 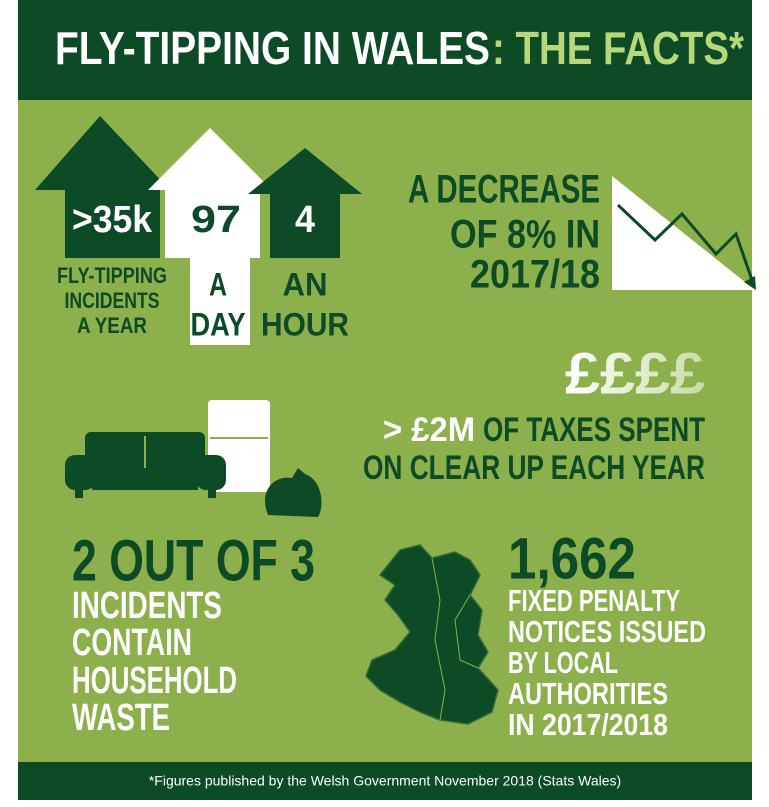 What do you see at coordinates (618, 48) in the screenshot?
I see `title-accent: : THE FACTS*` at bounding box center [618, 48].